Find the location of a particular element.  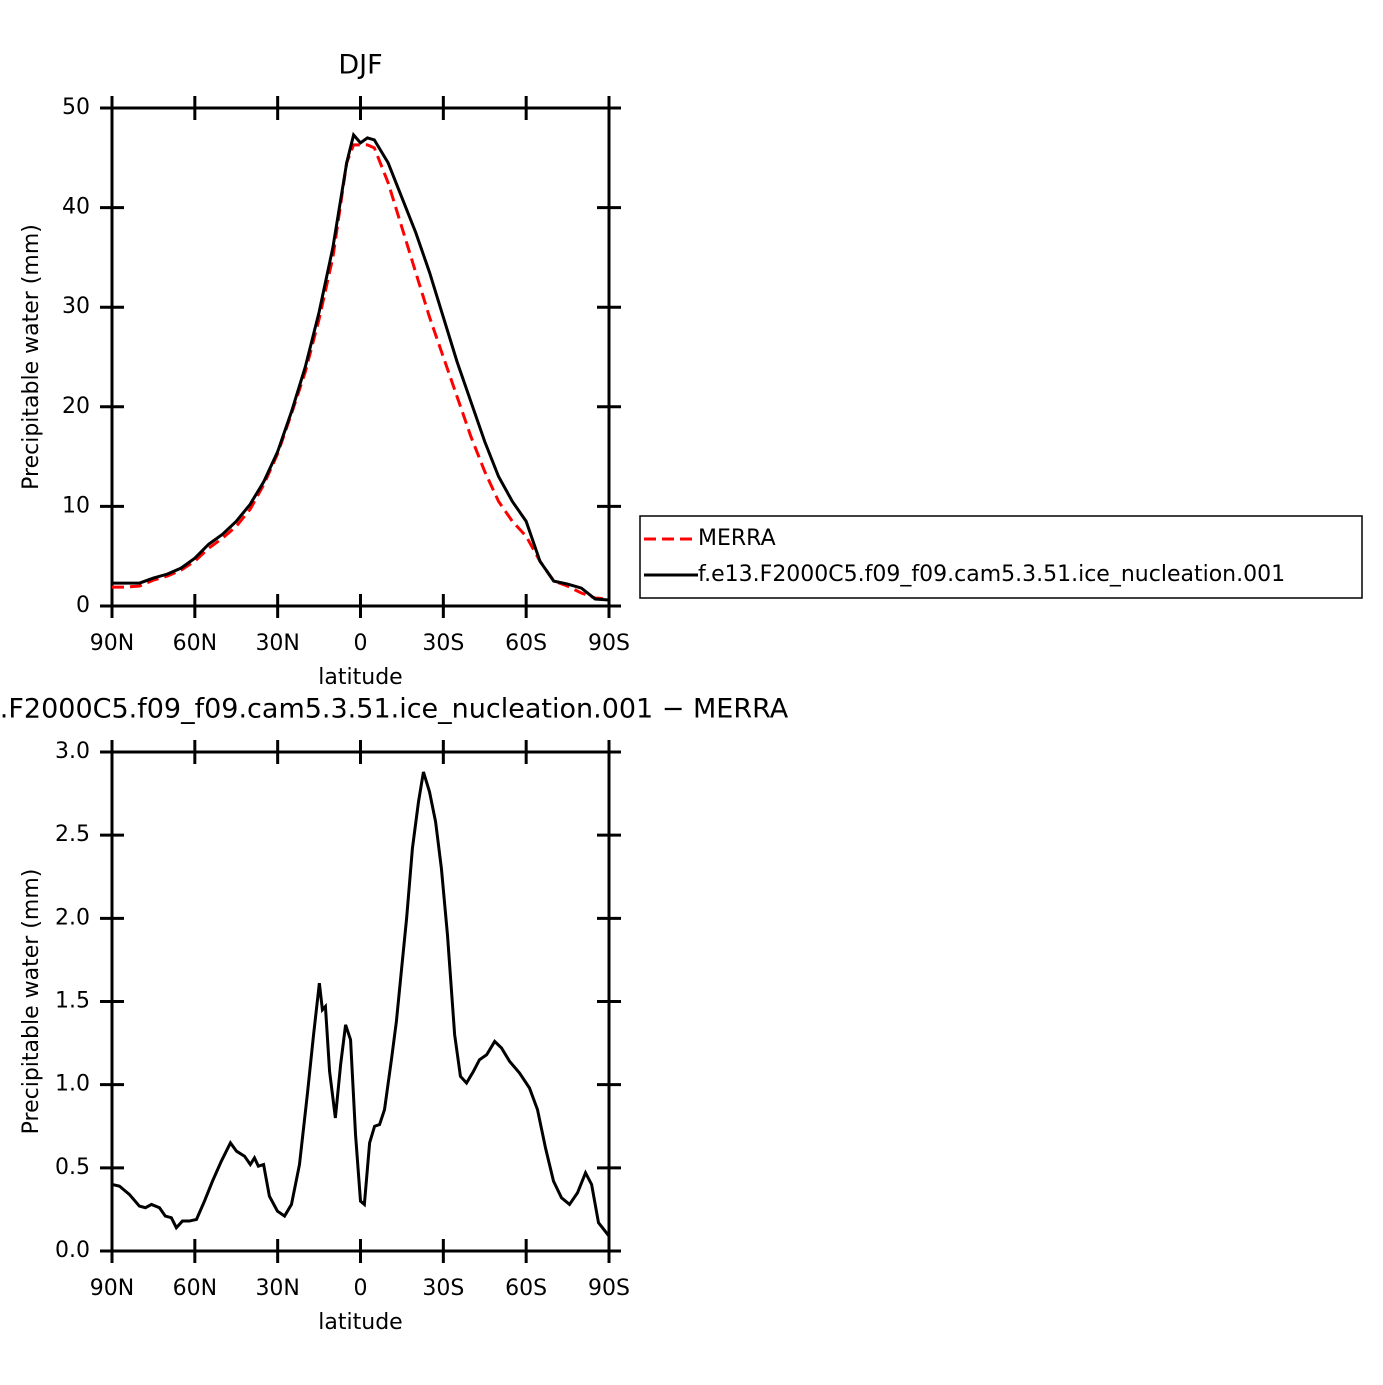

y-tick-label: 20 is located at coordinates (76, 406).